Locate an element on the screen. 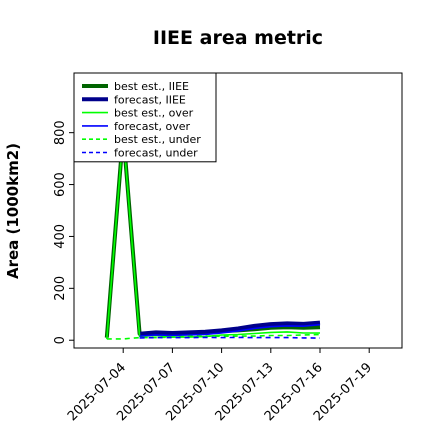  legend-label-3: forecast, over is located at coordinates (152, 126).